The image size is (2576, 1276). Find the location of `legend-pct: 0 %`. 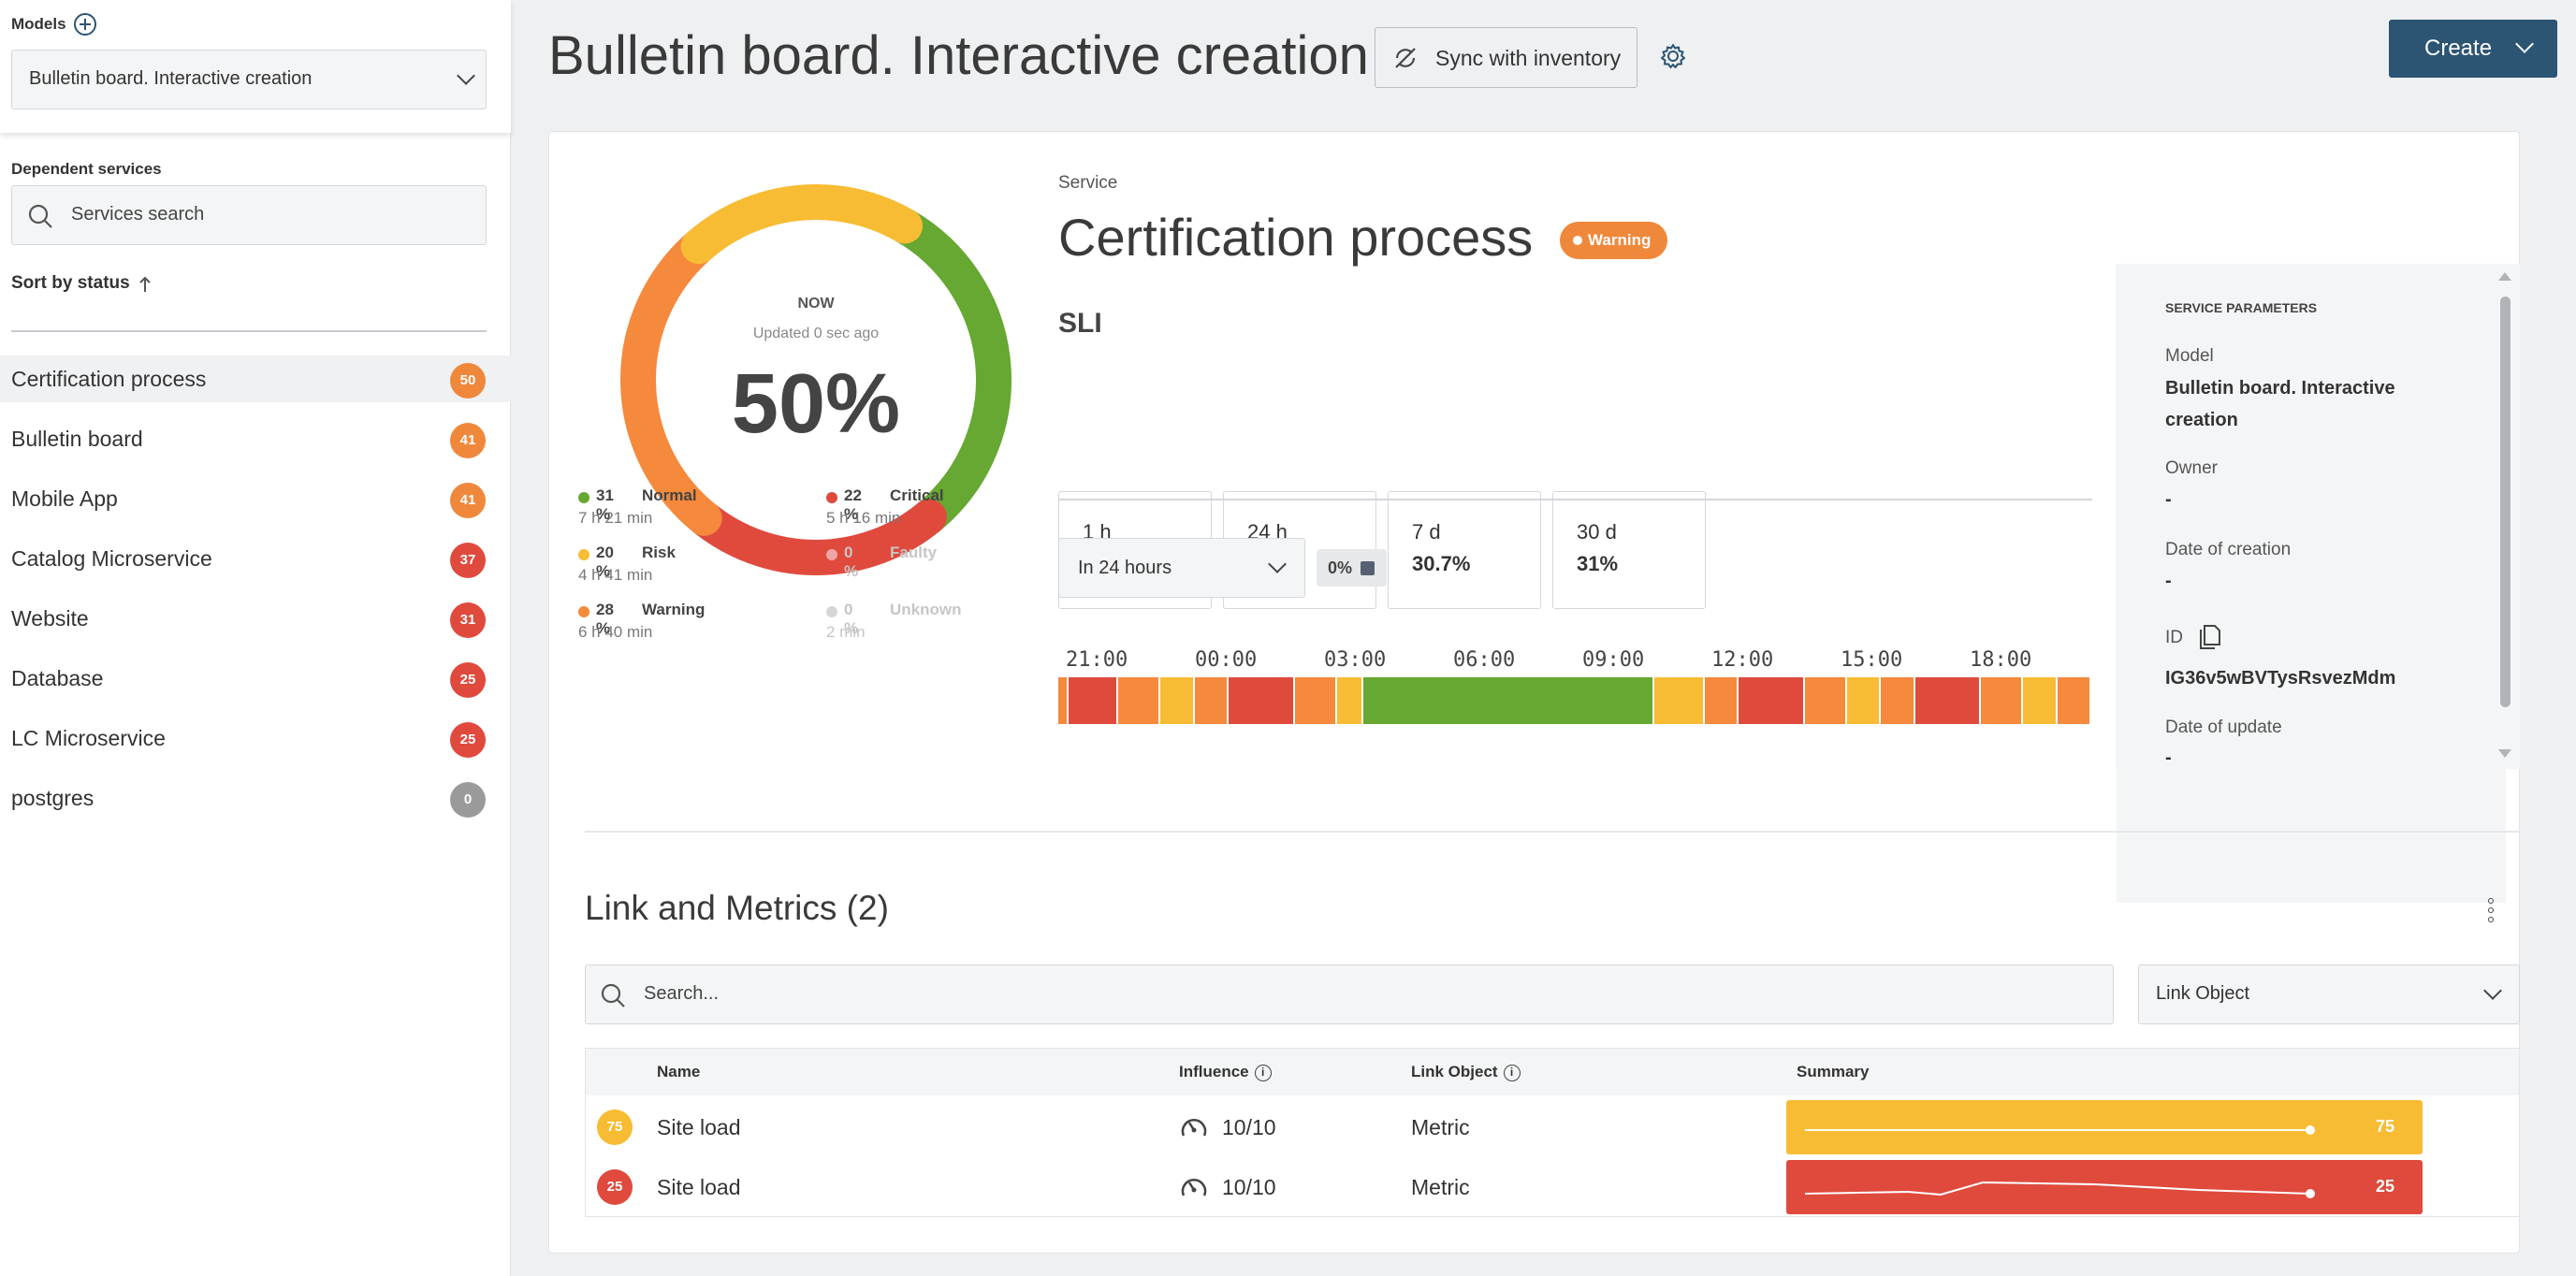

legend-pct: 0 % is located at coordinates (851, 562).